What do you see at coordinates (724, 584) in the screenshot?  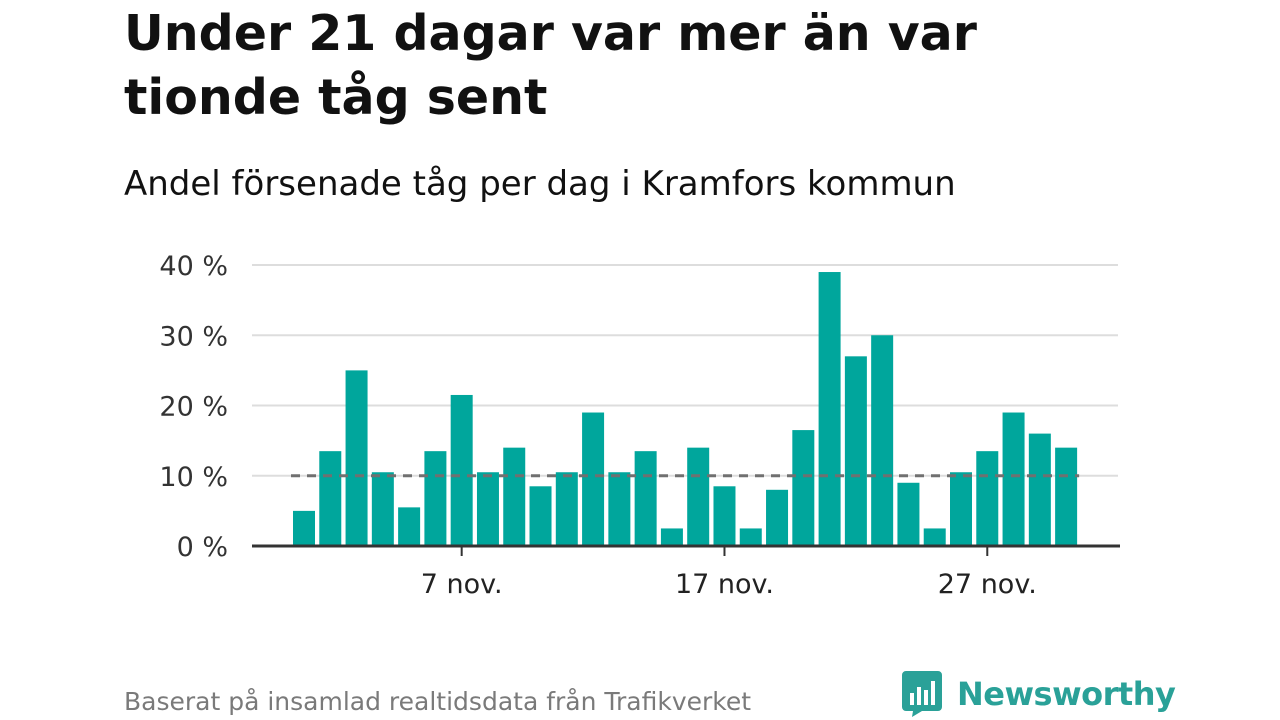 I see `x-tick-label: 17 nov.` at bounding box center [724, 584].